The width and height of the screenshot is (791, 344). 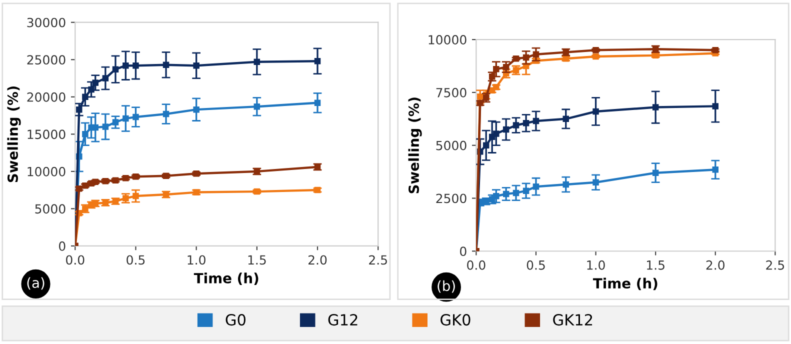 What do you see at coordinates (47, 135) in the screenshot?
I see `y-tick-label: 15000` at bounding box center [47, 135].